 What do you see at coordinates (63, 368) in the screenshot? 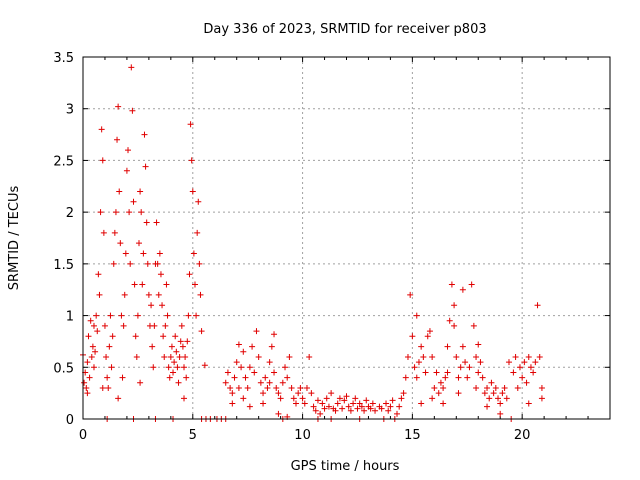
I see `y-tick-label: 0.5` at bounding box center [63, 368].